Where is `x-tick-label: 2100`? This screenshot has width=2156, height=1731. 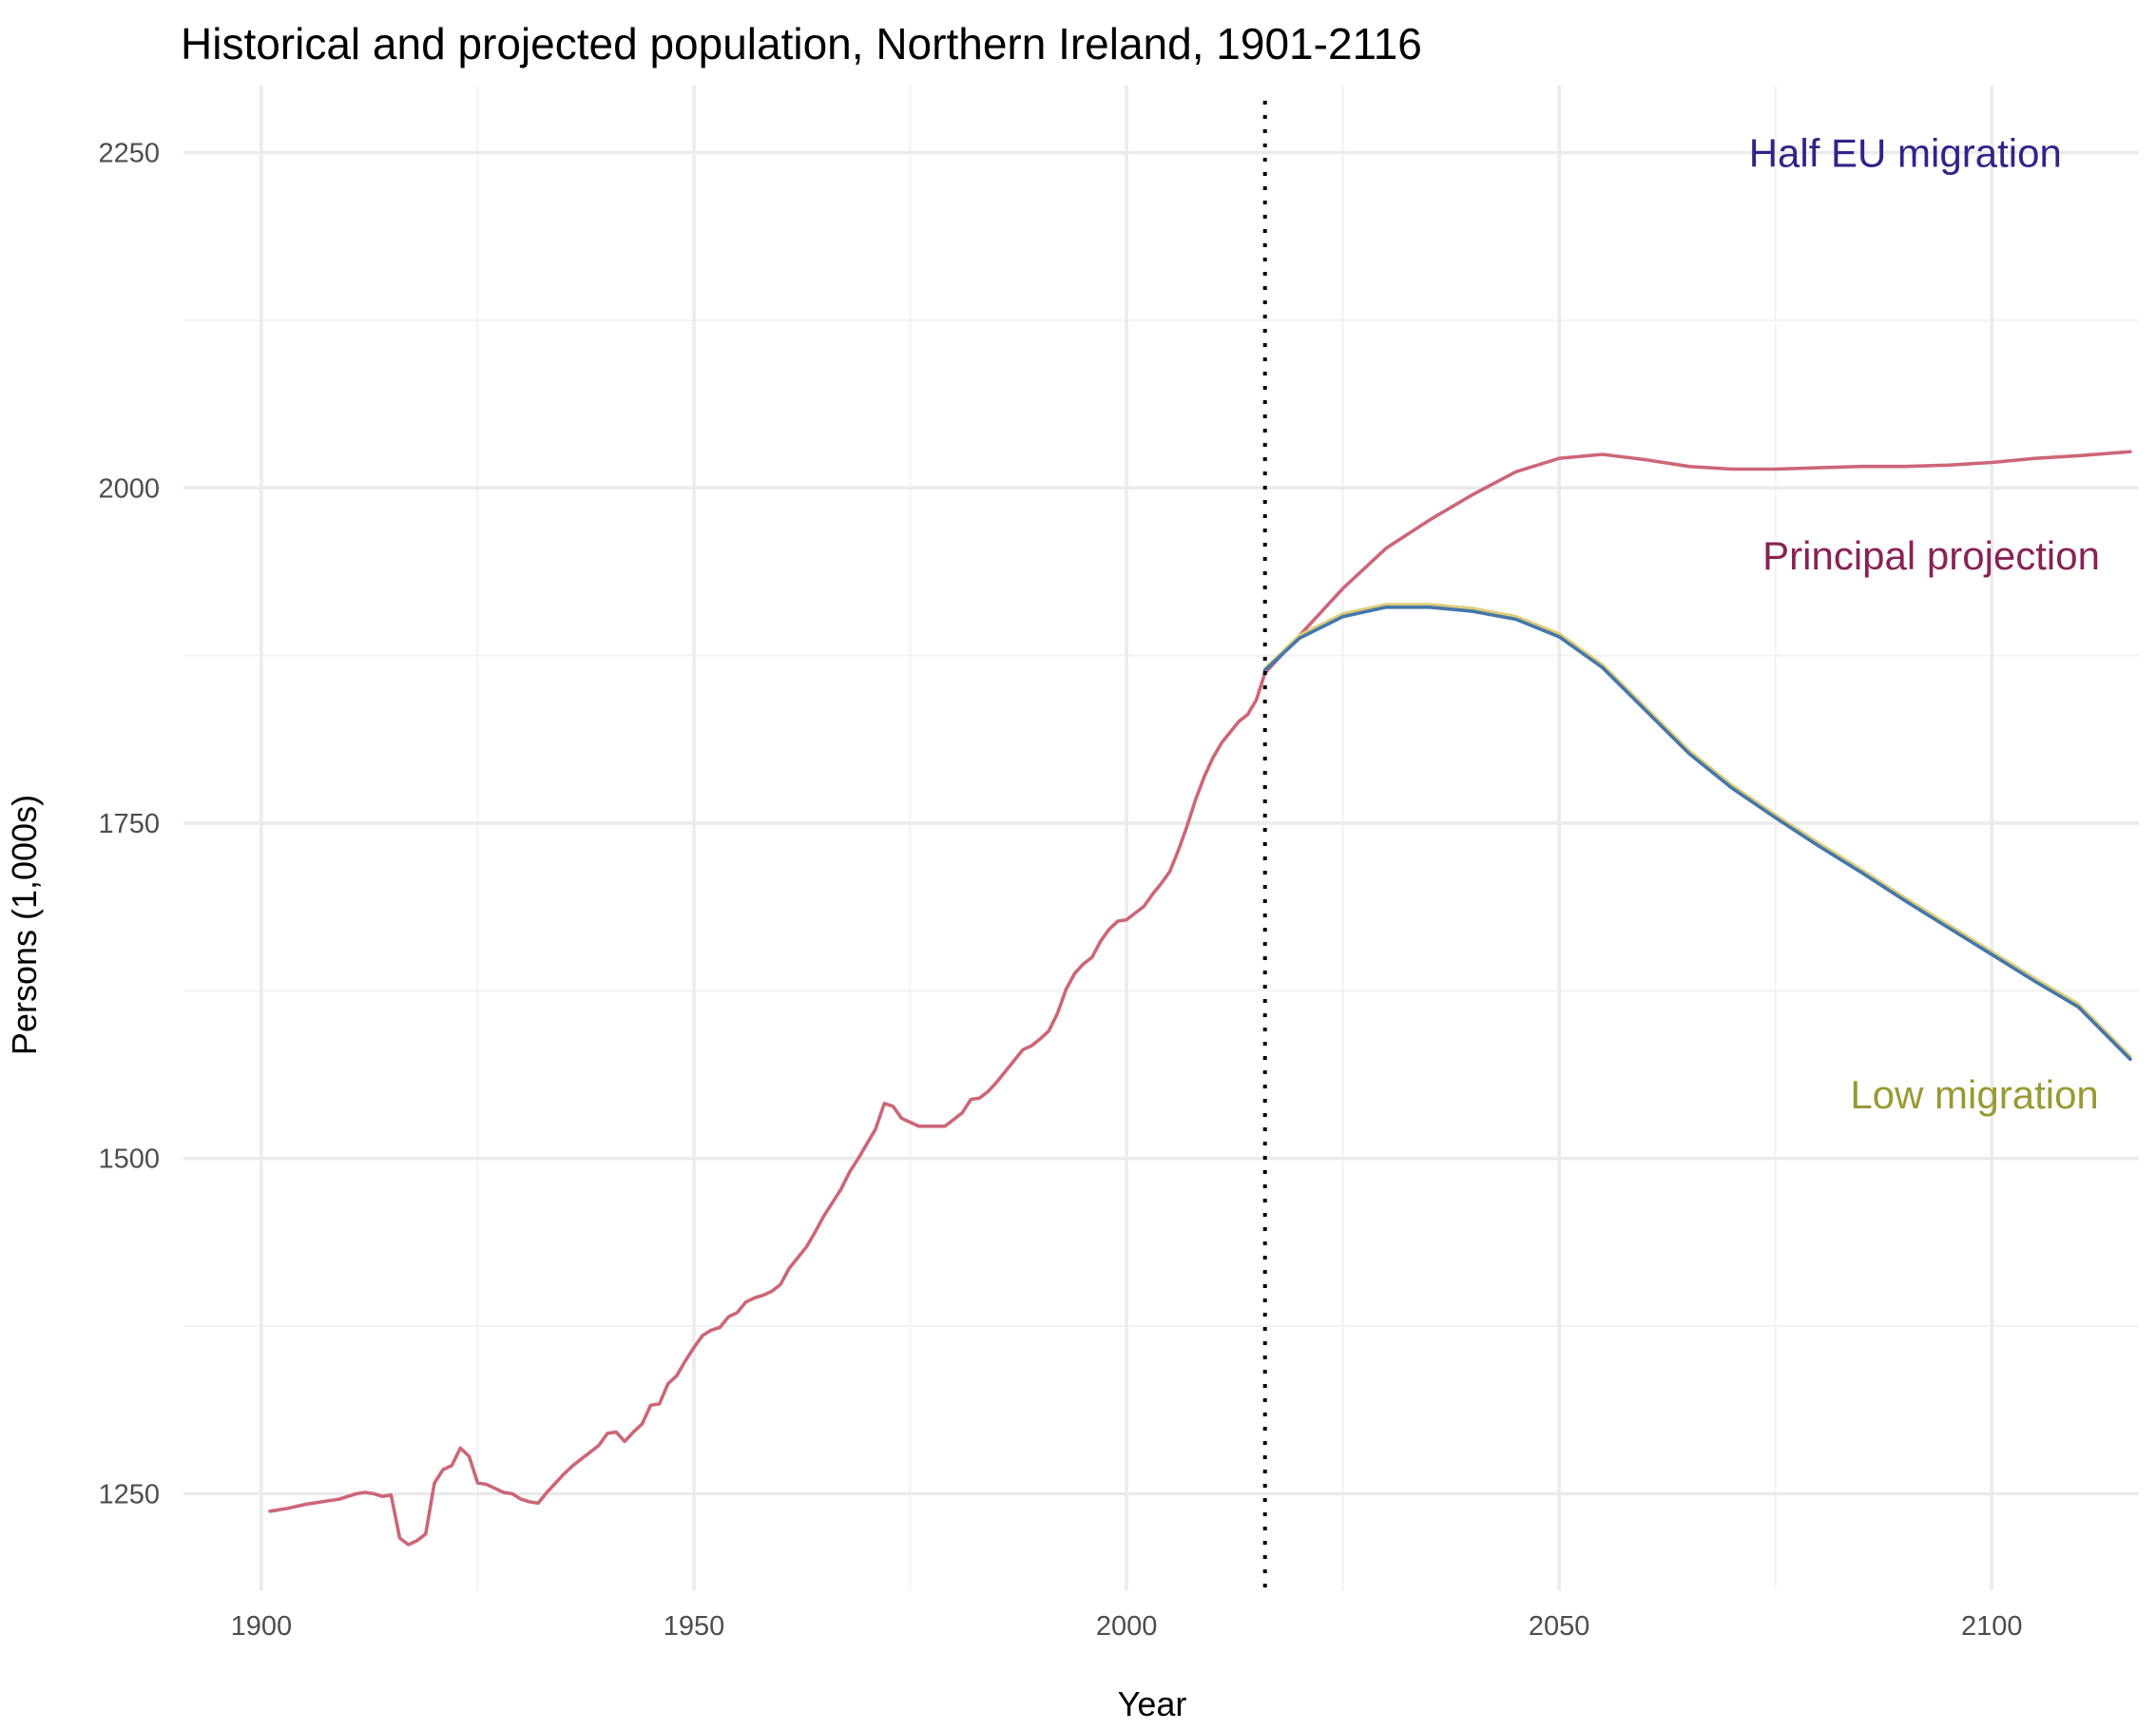 x-tick-label: 2100 is located at coordinates (1992, 1626).